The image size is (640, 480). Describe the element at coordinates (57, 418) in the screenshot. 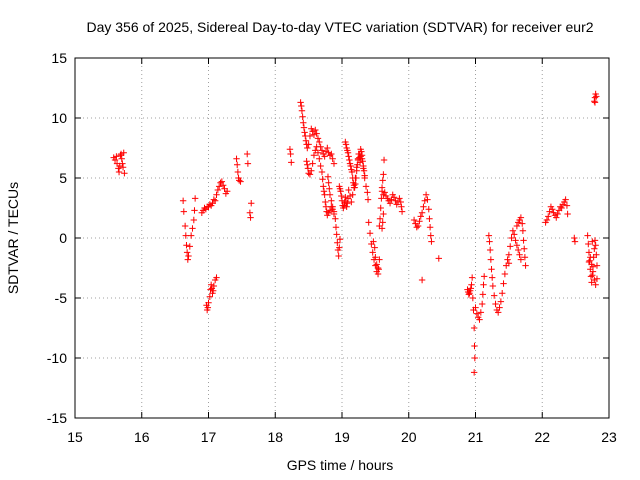

I see `y-tick-label: -15` at that location.